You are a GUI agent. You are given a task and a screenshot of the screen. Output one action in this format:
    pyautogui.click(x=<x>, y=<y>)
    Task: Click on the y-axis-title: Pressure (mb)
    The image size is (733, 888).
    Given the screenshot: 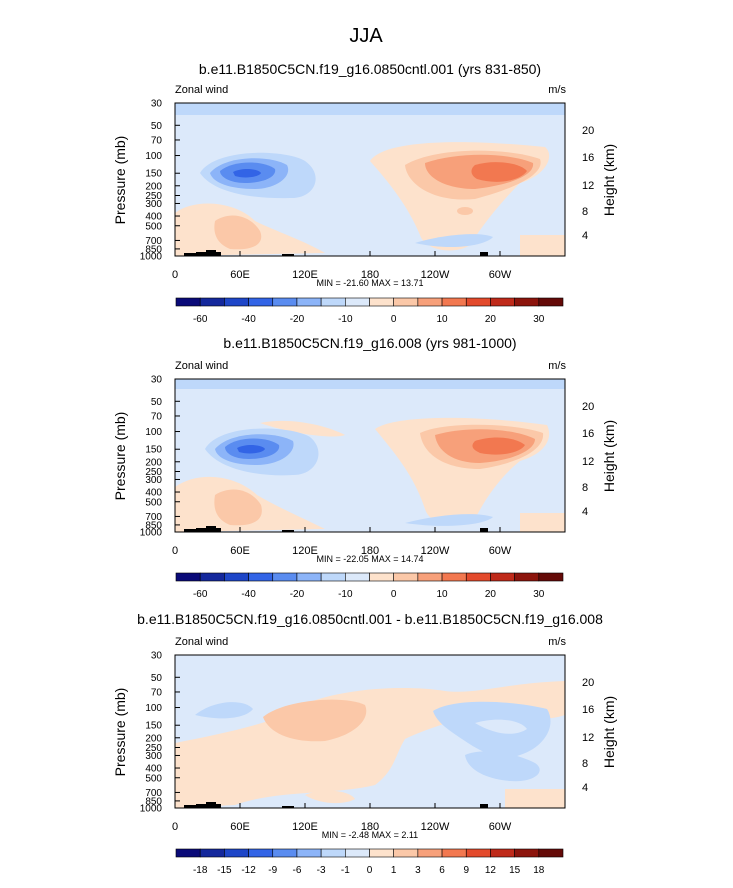 What is the action you would take?
    pyautogui.click(x=120, y=732)
    